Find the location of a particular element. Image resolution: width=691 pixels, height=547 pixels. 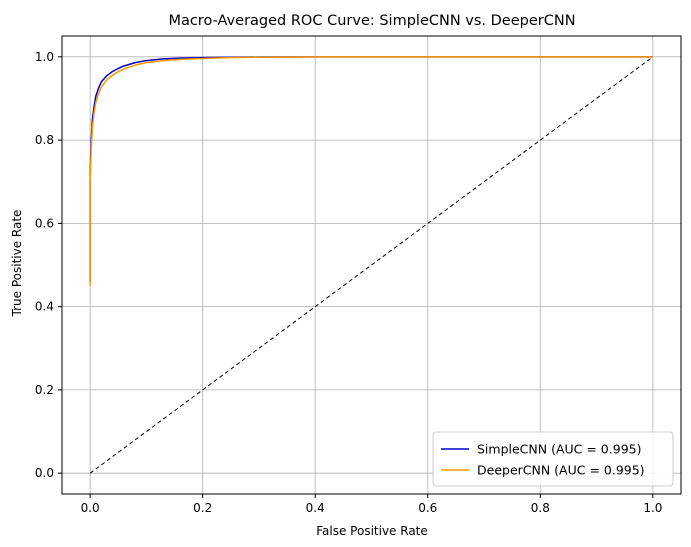

y-axis-label: True Positive Rate is located at coordinates (17, 264).